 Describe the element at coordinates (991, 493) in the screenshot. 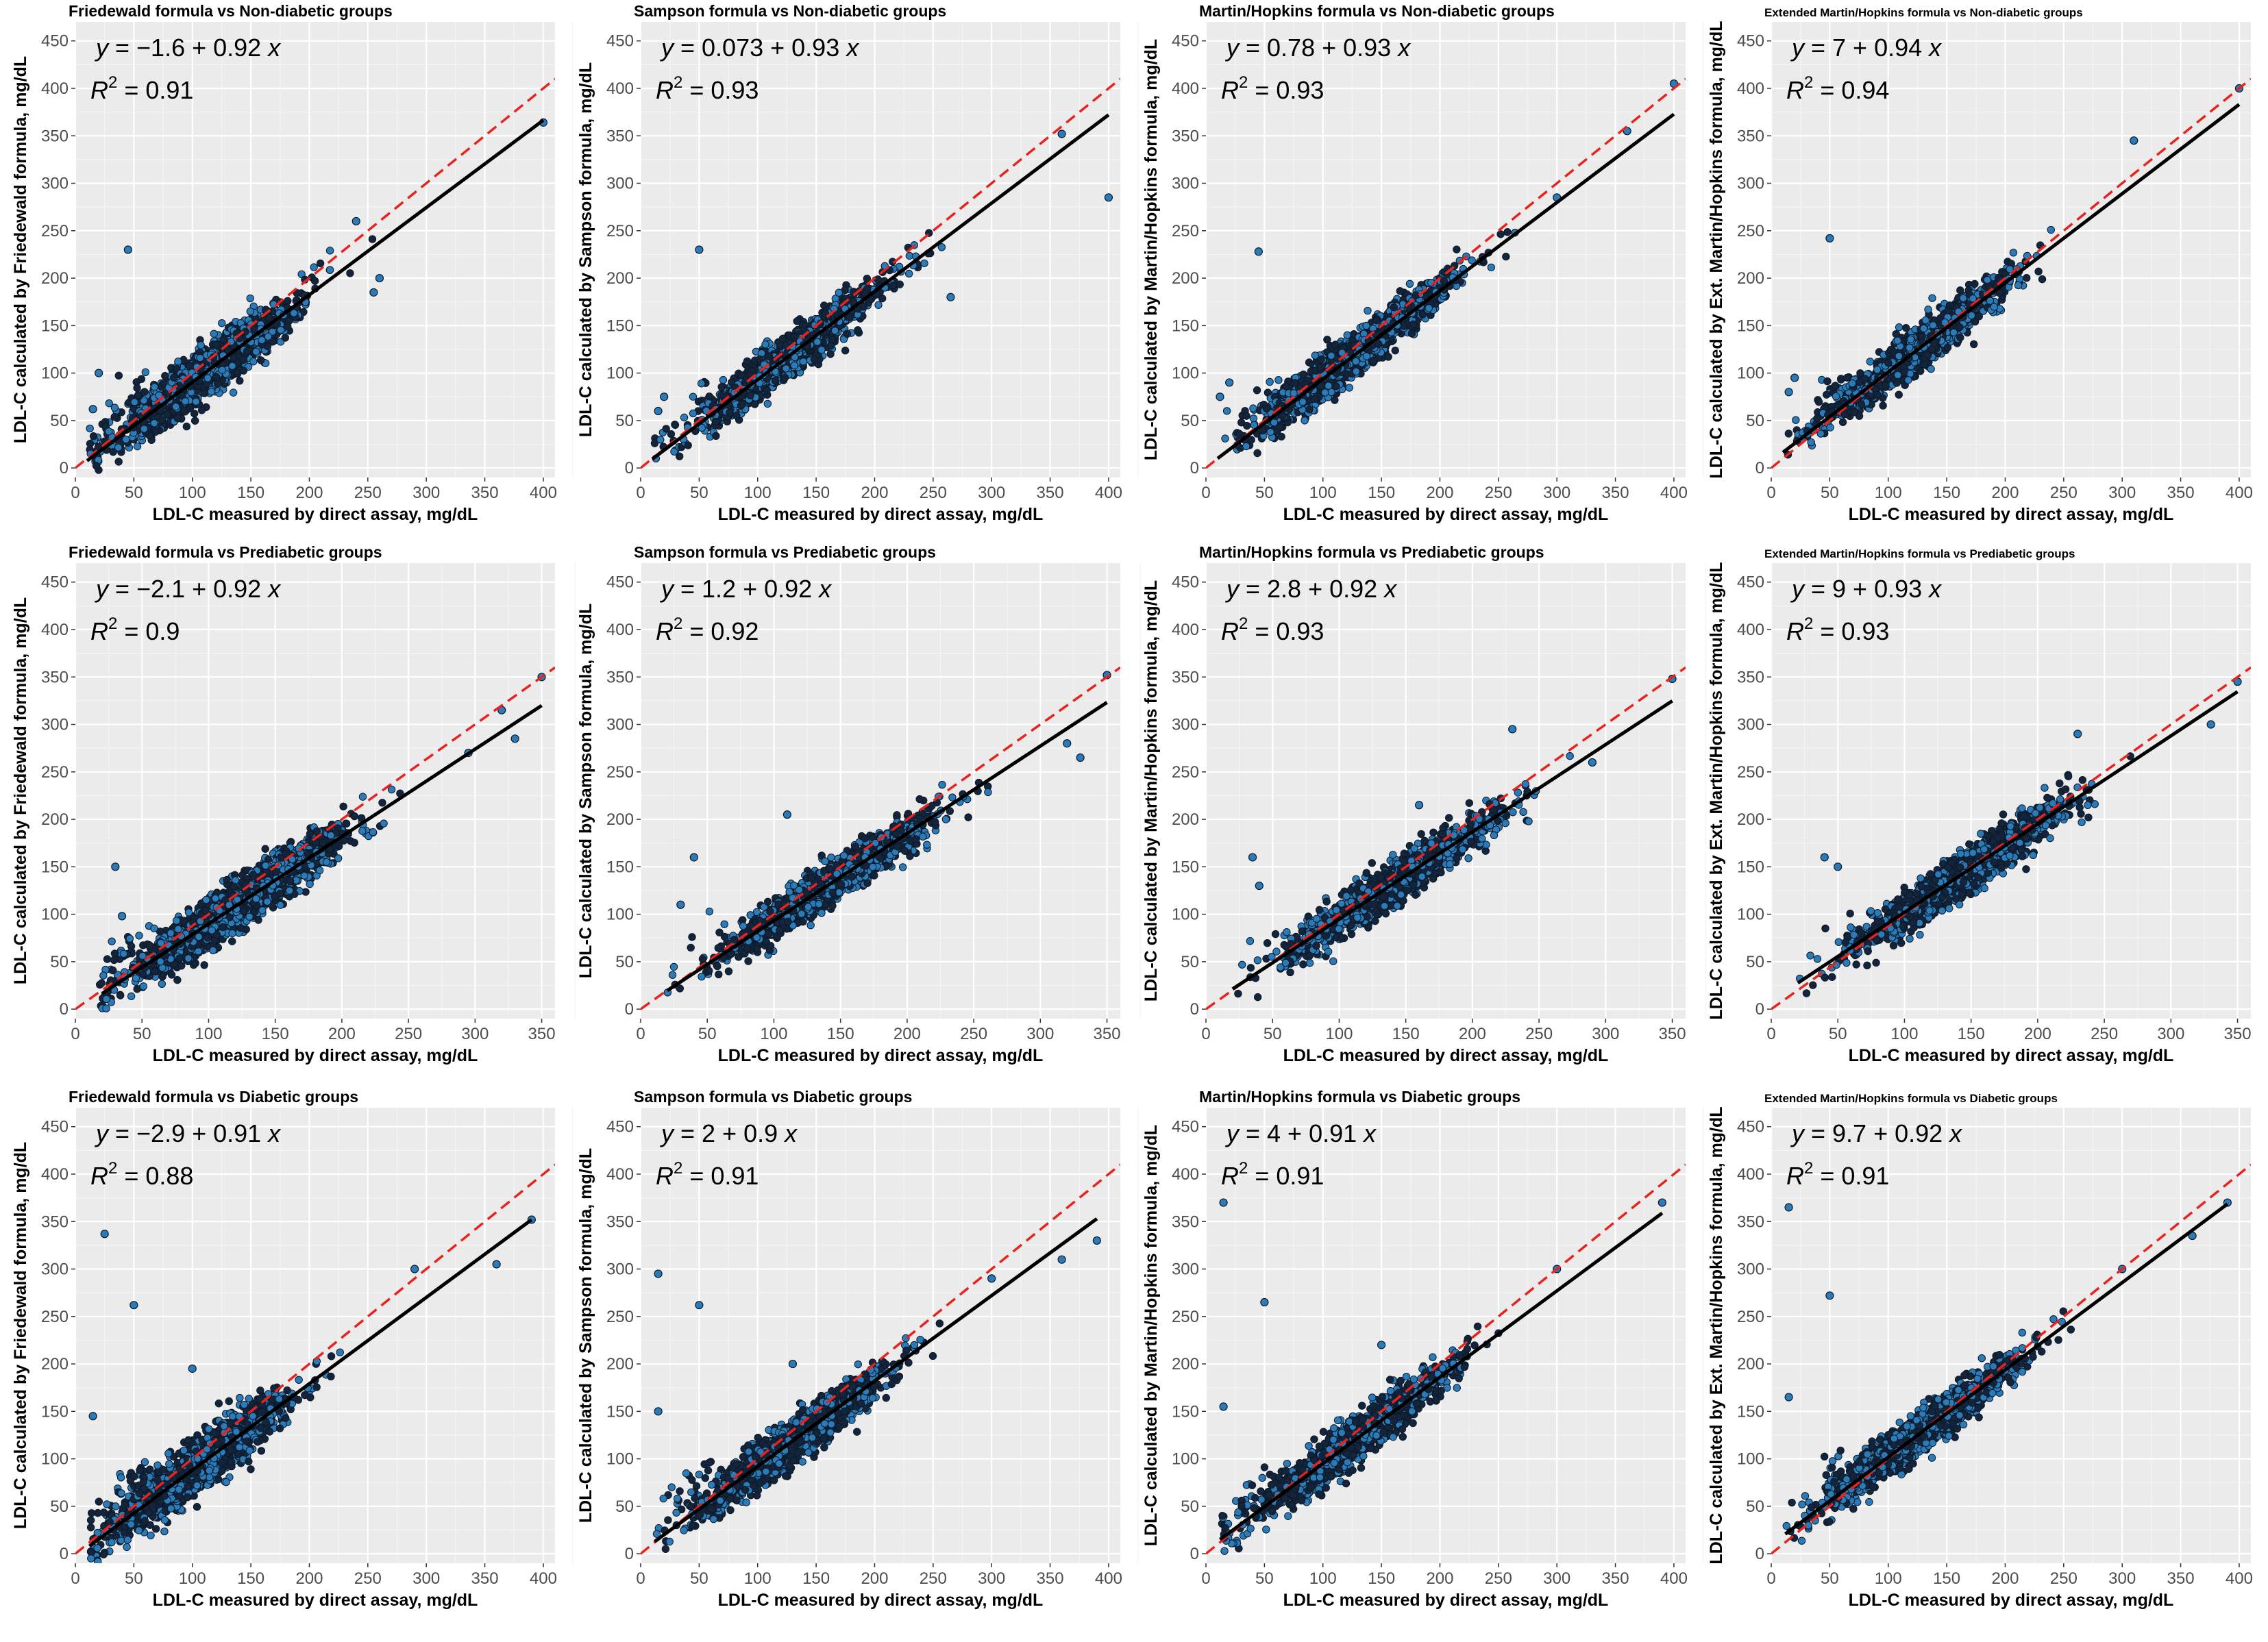

I see `x-tick-label: 300` at that location.